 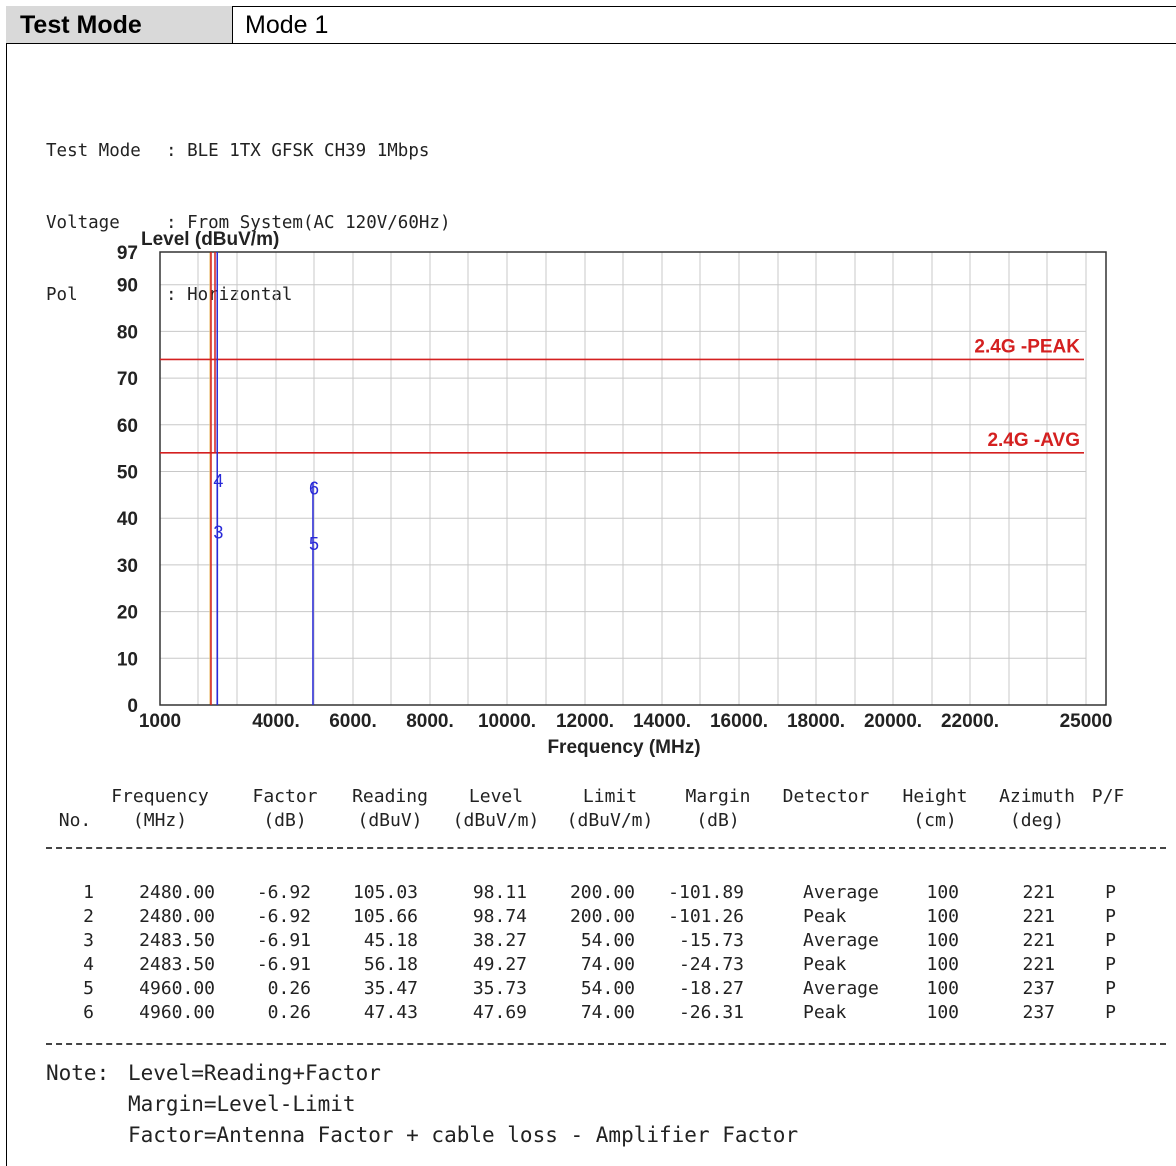 What do you see at coordinates (353, 721) in the screenshot?
I see `x-tick-label: 6000.` at bounding box center [353, 721].